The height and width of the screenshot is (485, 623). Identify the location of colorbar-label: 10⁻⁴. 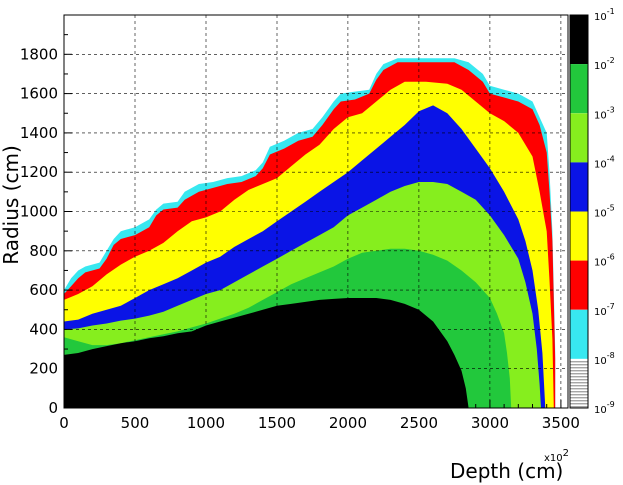
(604, 162).